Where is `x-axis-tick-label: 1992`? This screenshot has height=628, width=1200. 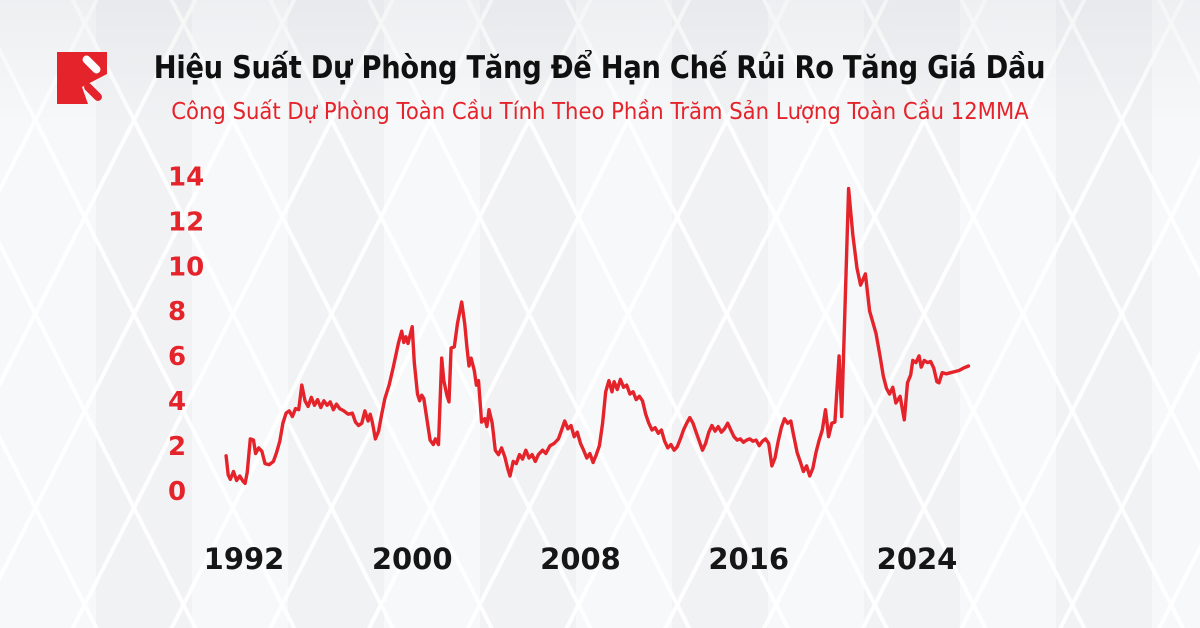
x-axis-tick-label: 1992 is located at coordinates (244, 559).